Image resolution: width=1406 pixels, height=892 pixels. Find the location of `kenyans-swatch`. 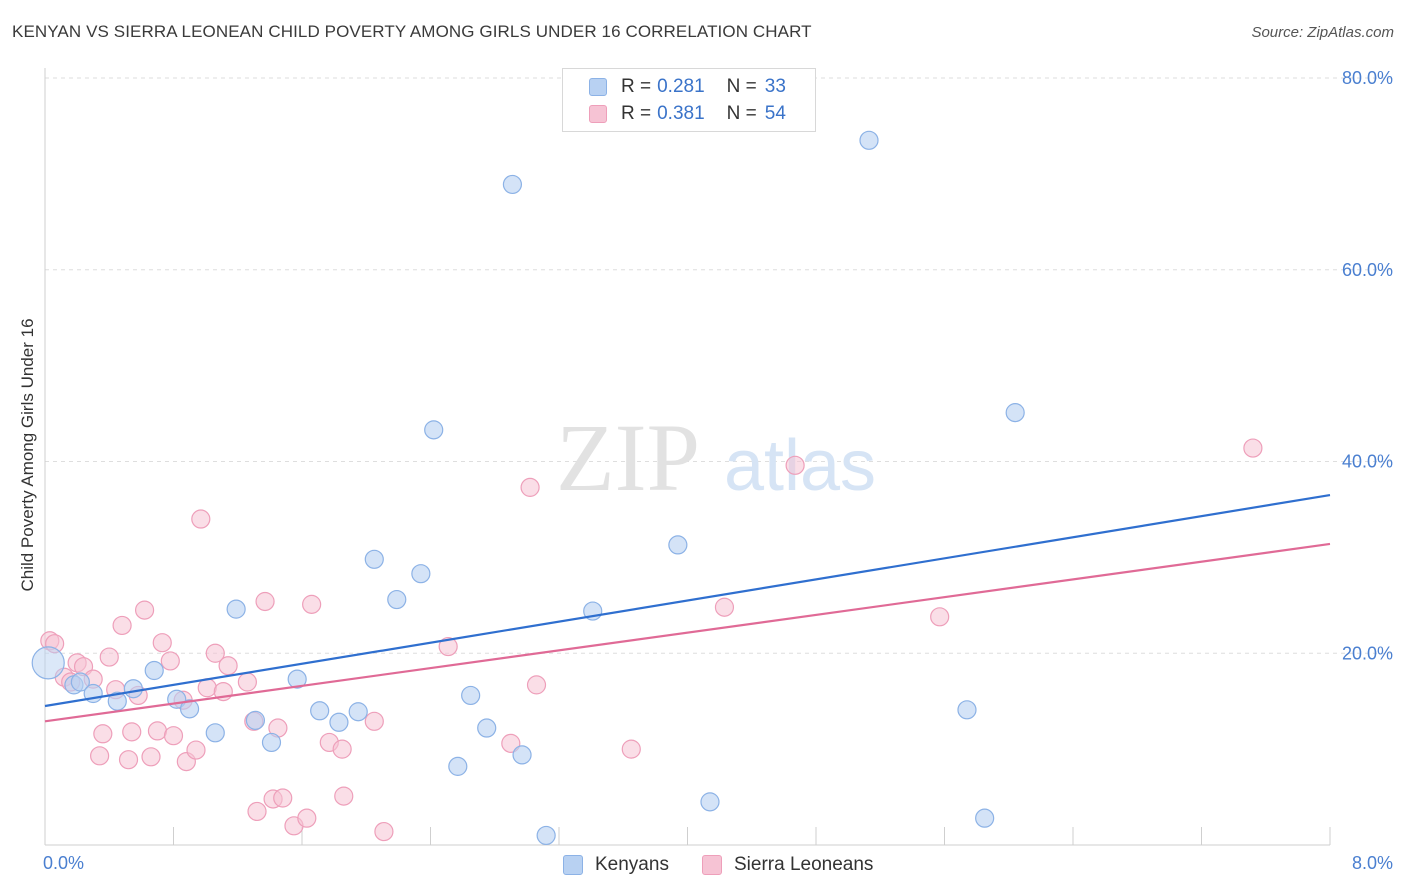

kenyans-swatch is located at coordinates (598, 87).